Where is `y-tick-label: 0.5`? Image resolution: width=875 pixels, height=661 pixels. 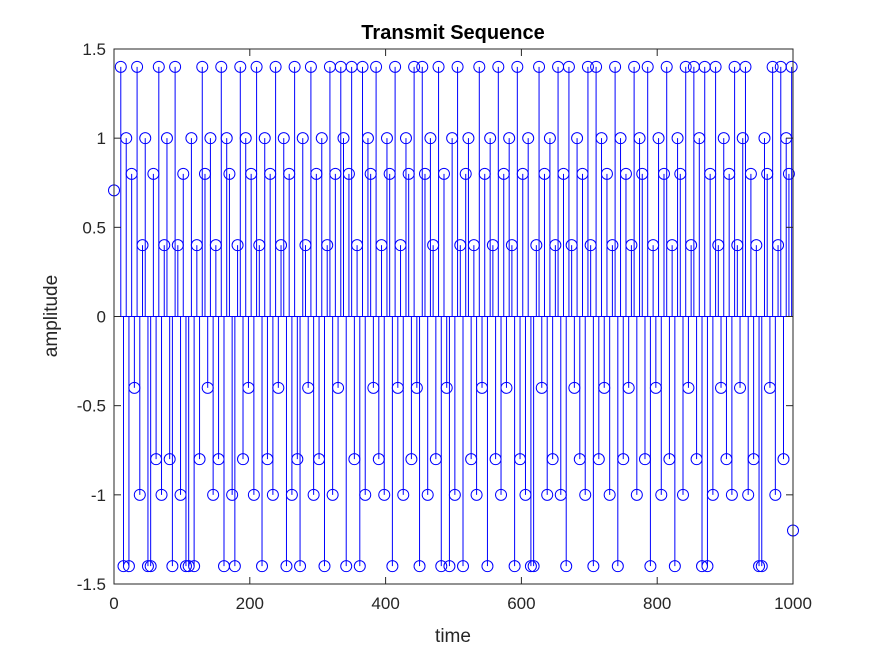
y-tick-label: 0.5 is located at coordinates (94, 227).